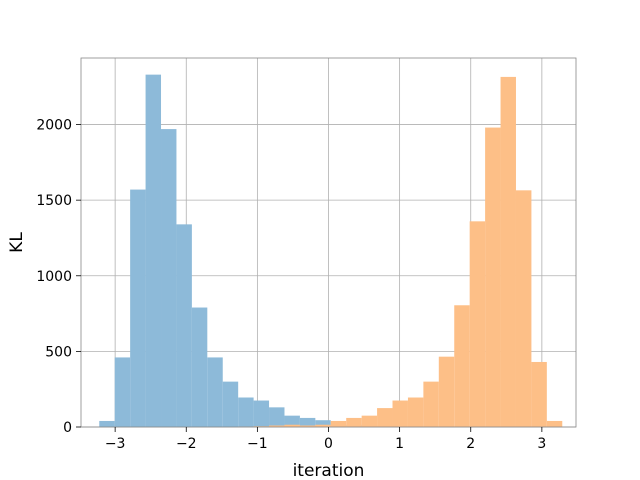  I want to click on x-tick-label: 1, so click(399, 444).